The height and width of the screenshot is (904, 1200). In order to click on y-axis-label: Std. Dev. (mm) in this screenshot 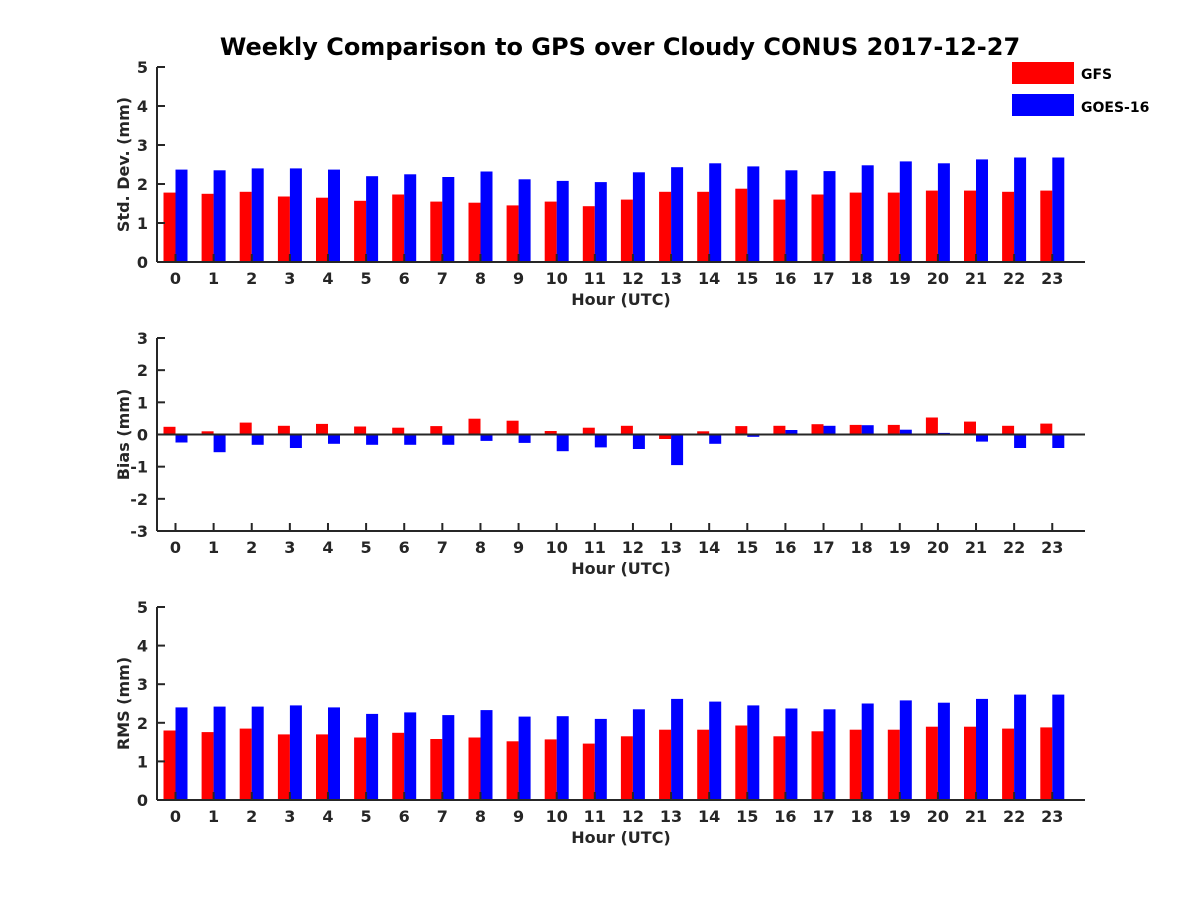, I will do `click(123, 164)`.